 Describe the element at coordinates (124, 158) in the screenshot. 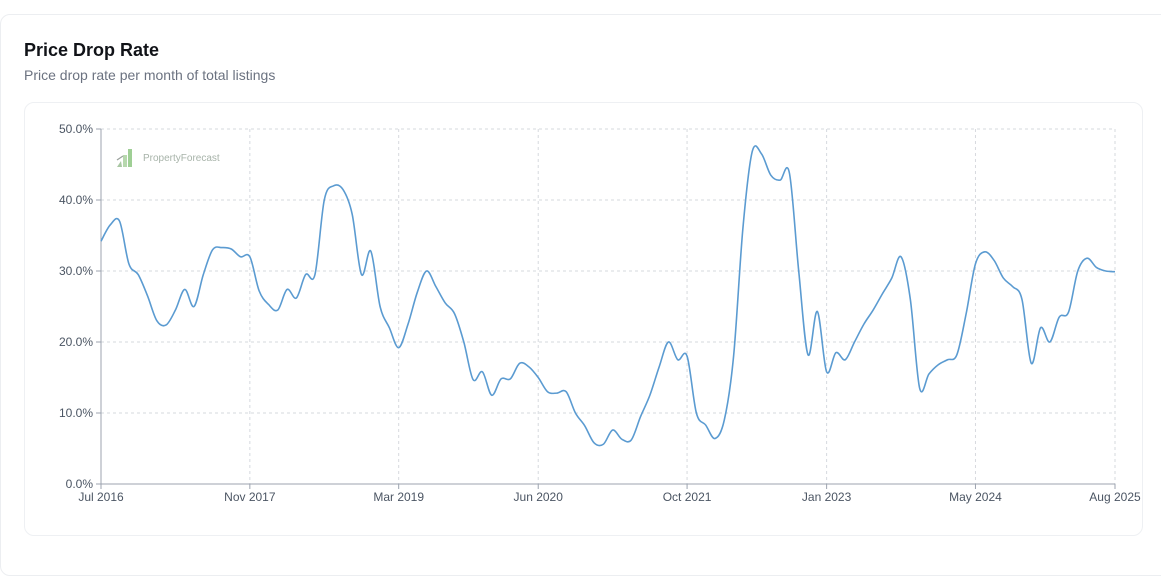

I see `property-forecast-logo-icon` at that location.